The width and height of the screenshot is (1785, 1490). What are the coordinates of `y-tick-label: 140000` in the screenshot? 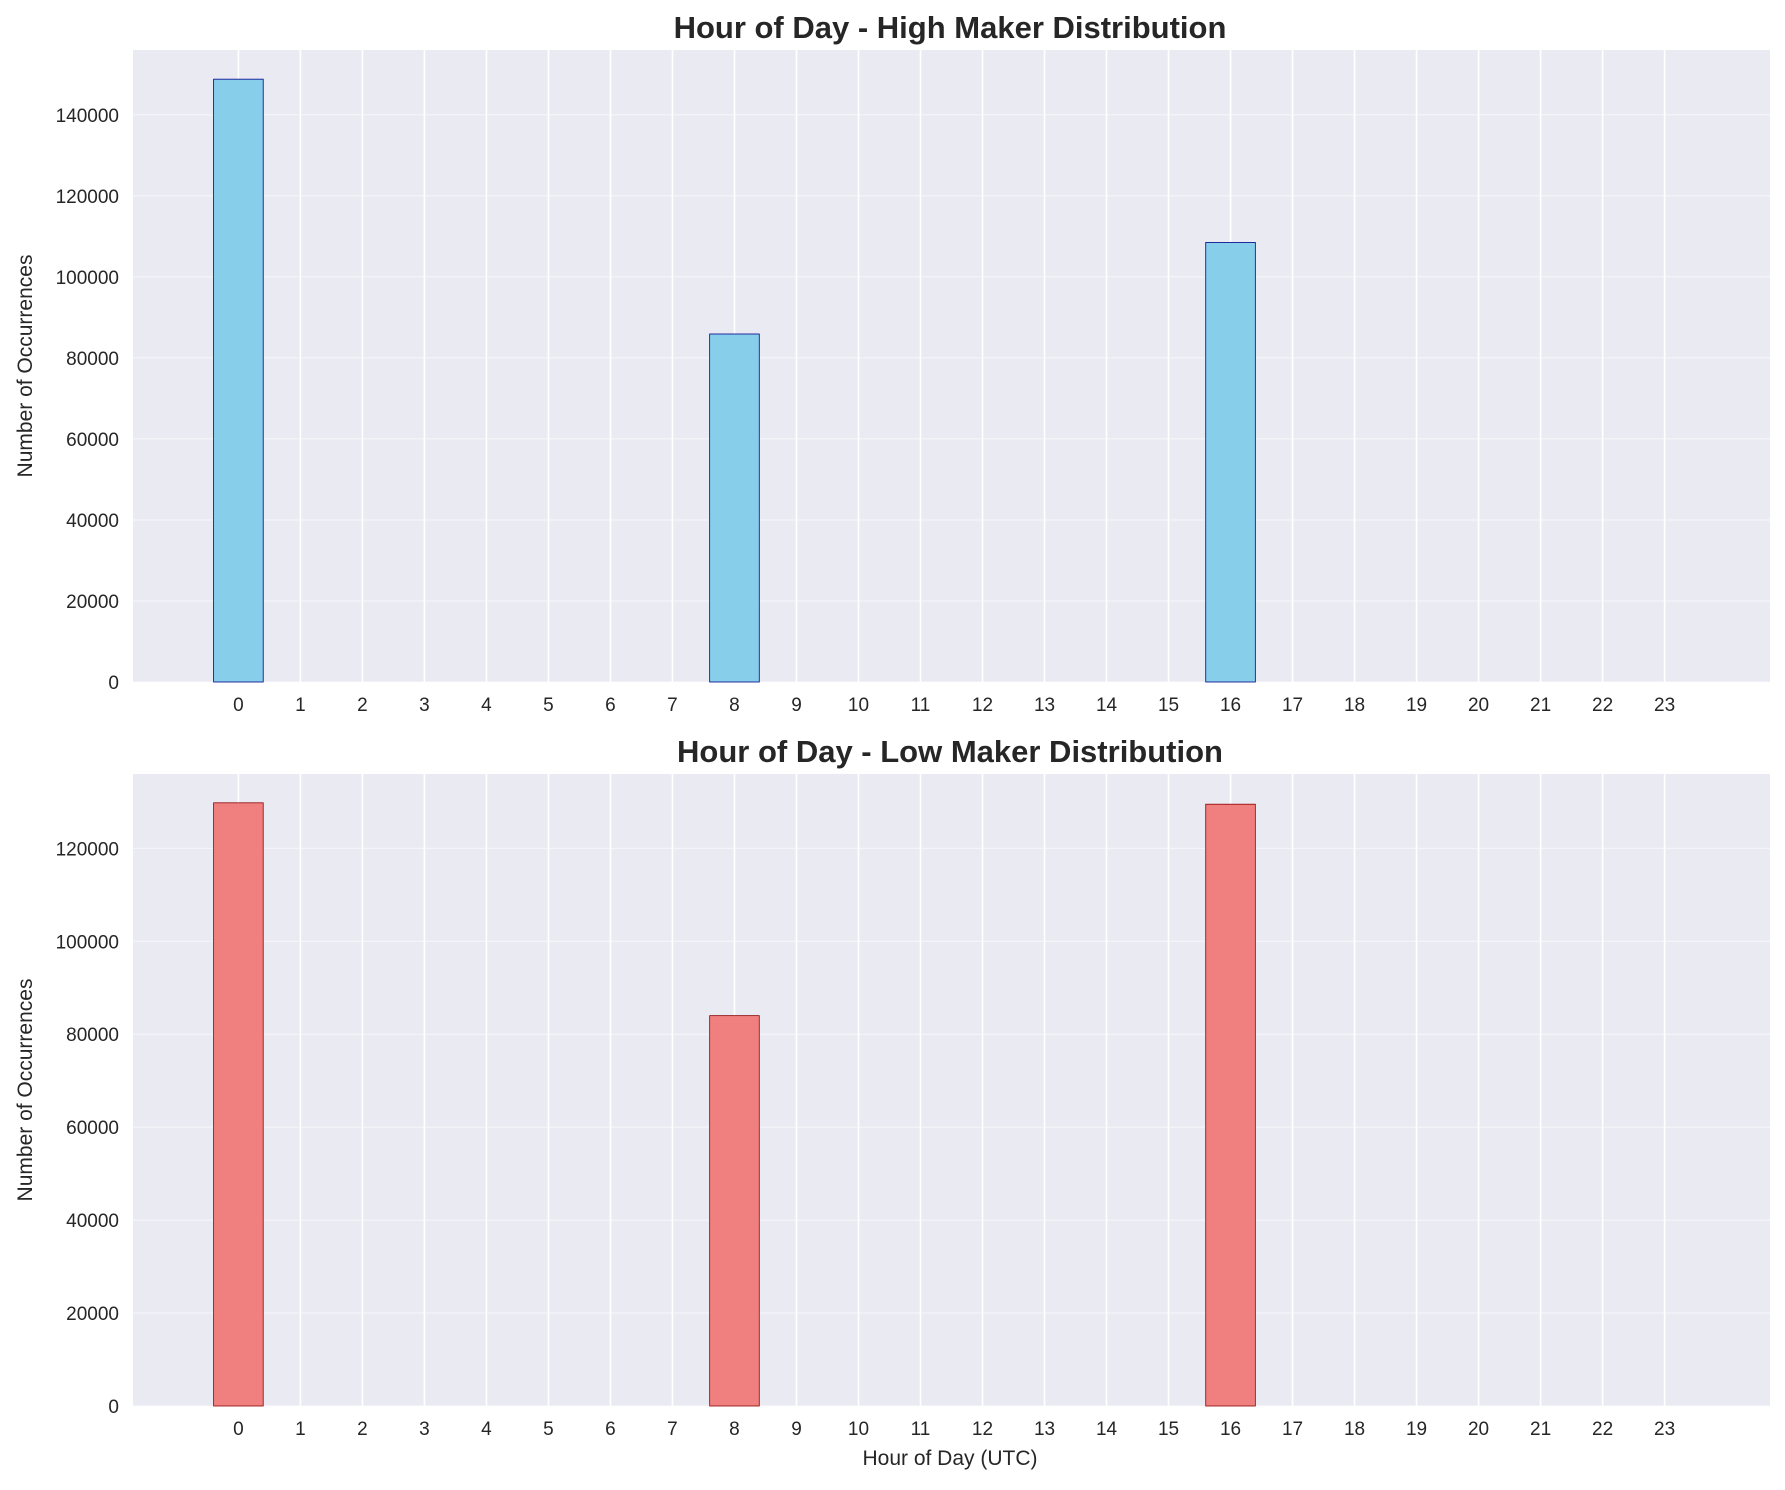 It's located at (87, 116).